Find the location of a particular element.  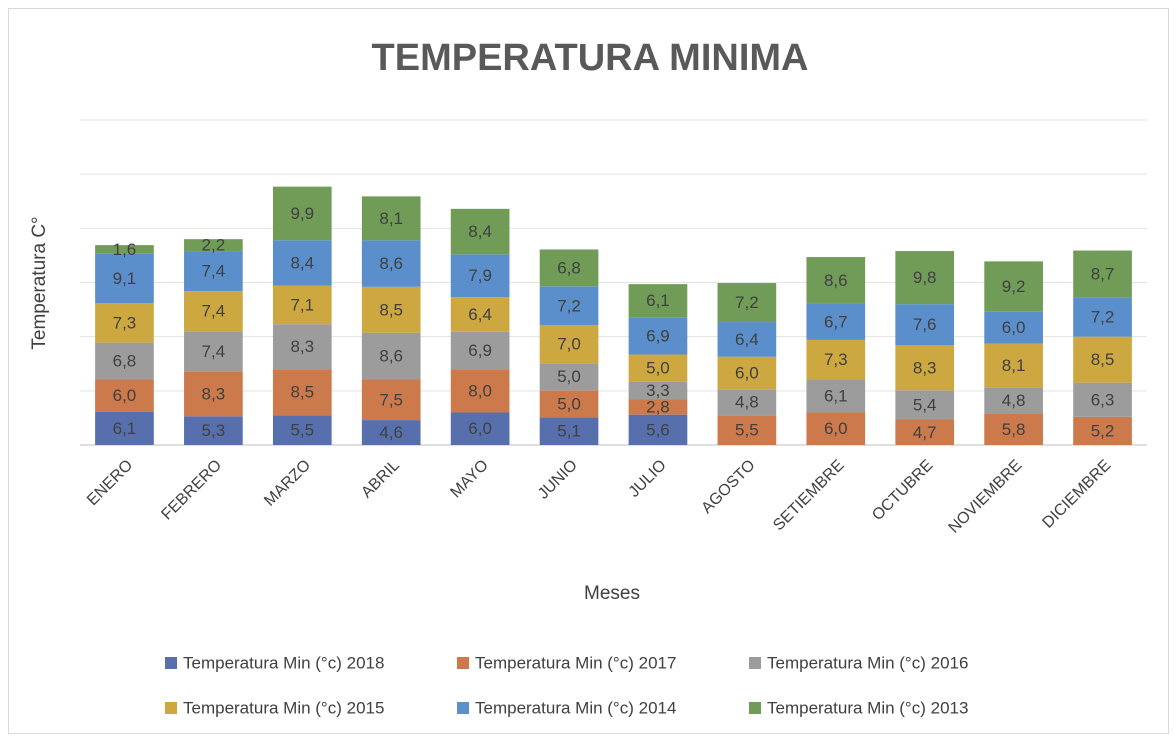

data-label: 1,6 is located at coordinates (125, 249).